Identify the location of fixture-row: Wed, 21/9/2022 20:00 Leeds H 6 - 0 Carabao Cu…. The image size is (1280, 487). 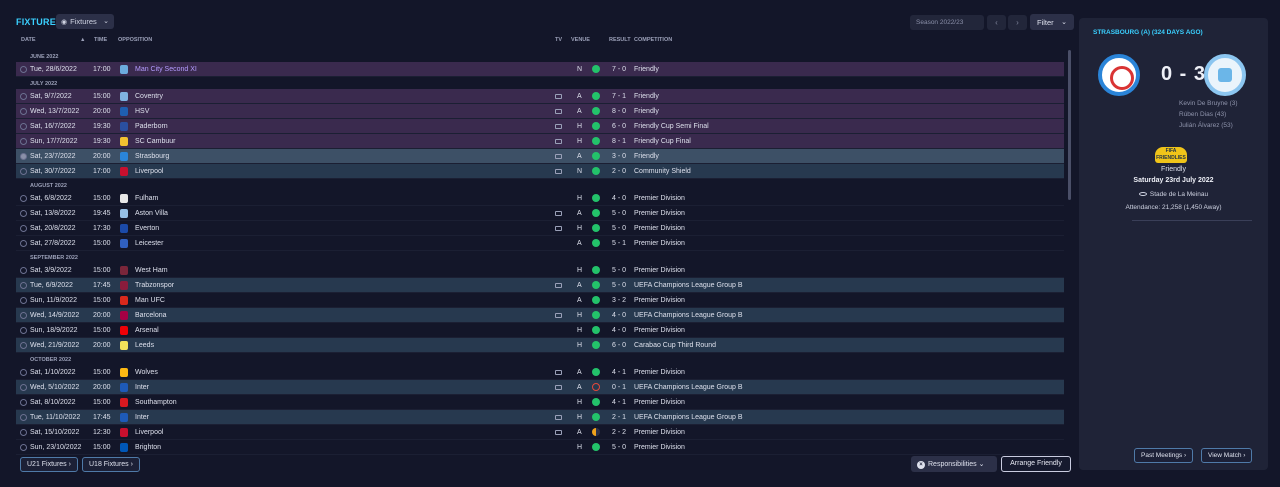
(540, 345).